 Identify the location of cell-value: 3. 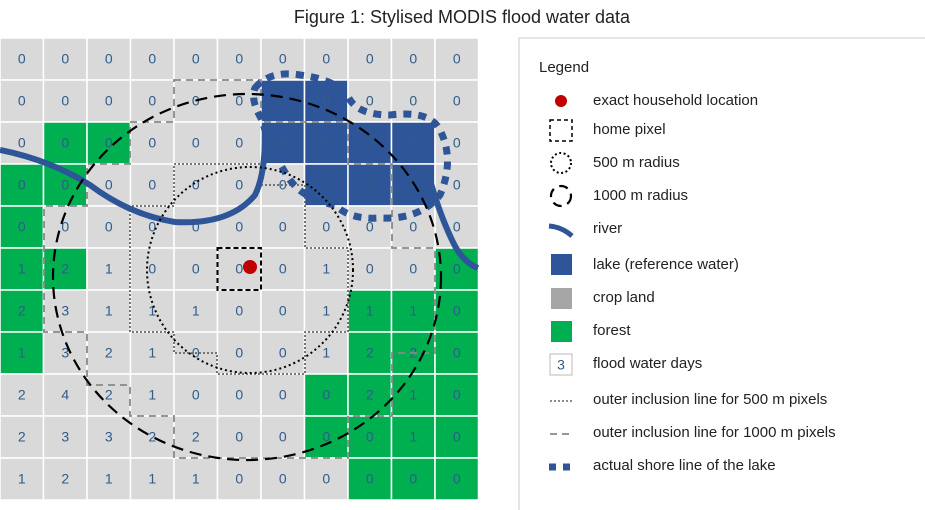
(65, 353).